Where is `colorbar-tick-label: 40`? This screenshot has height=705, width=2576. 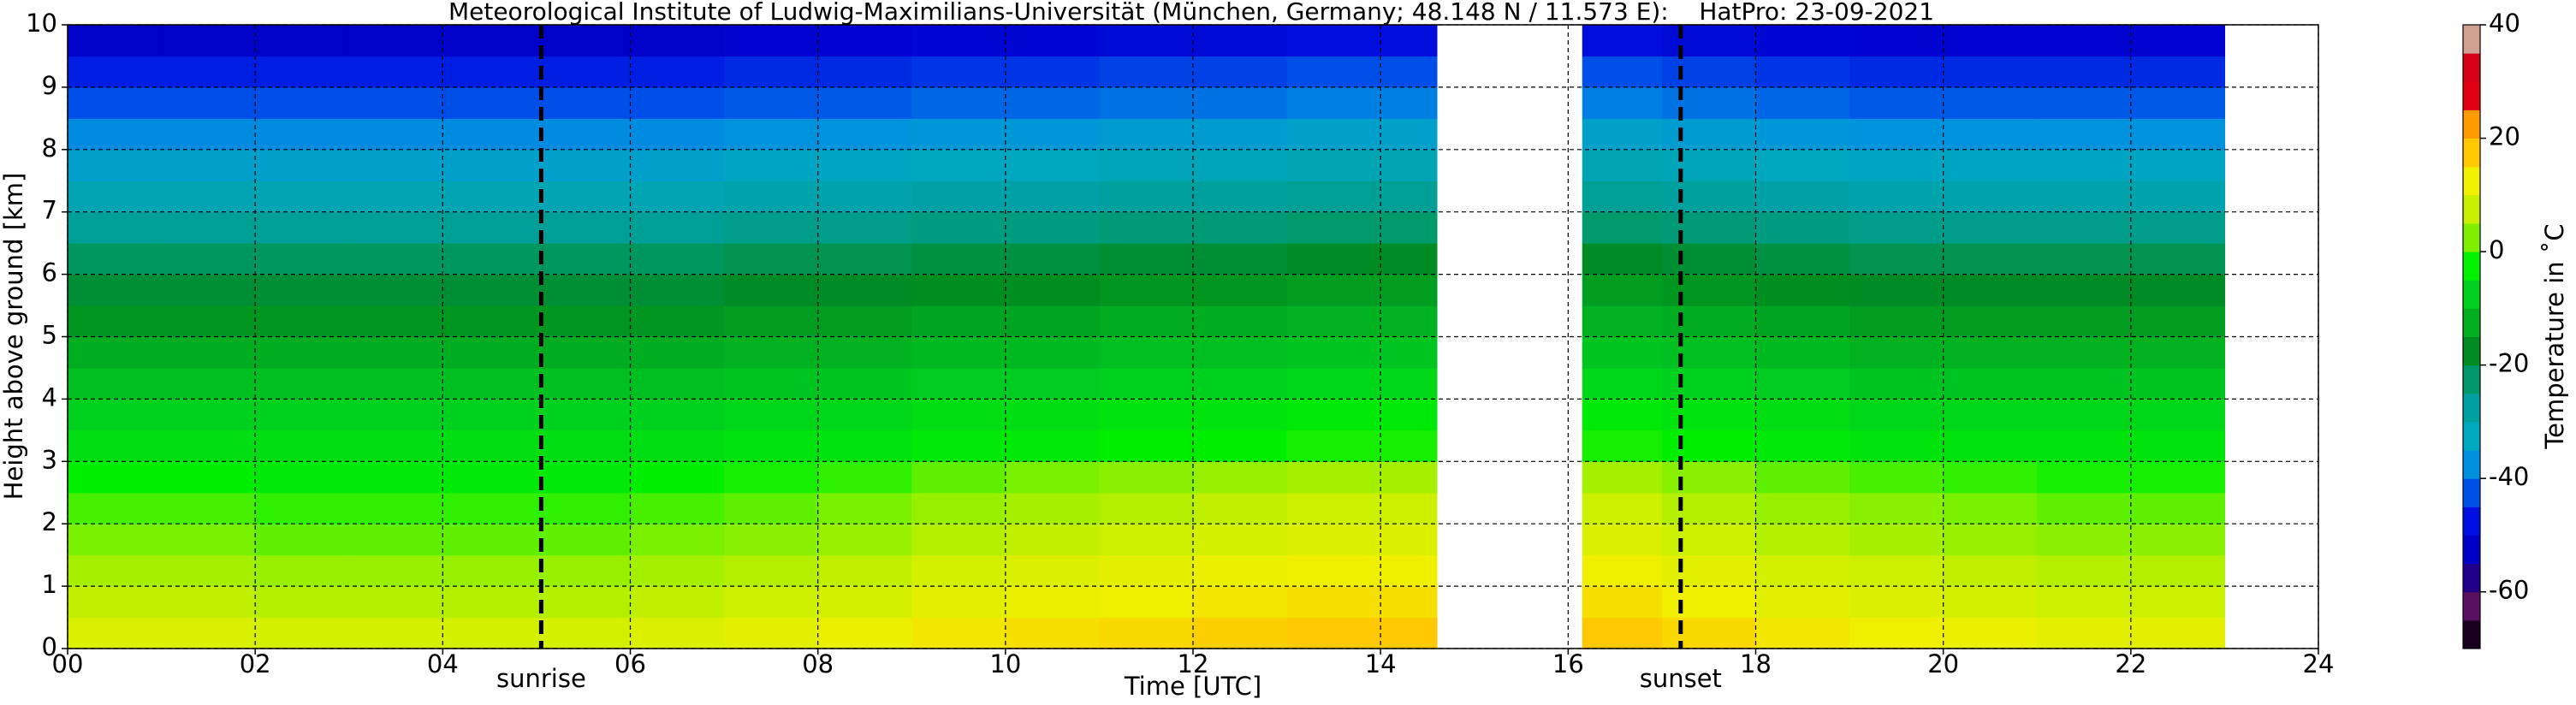 colorbar-tick-label: 40 is located at coordinates (2504, 23).